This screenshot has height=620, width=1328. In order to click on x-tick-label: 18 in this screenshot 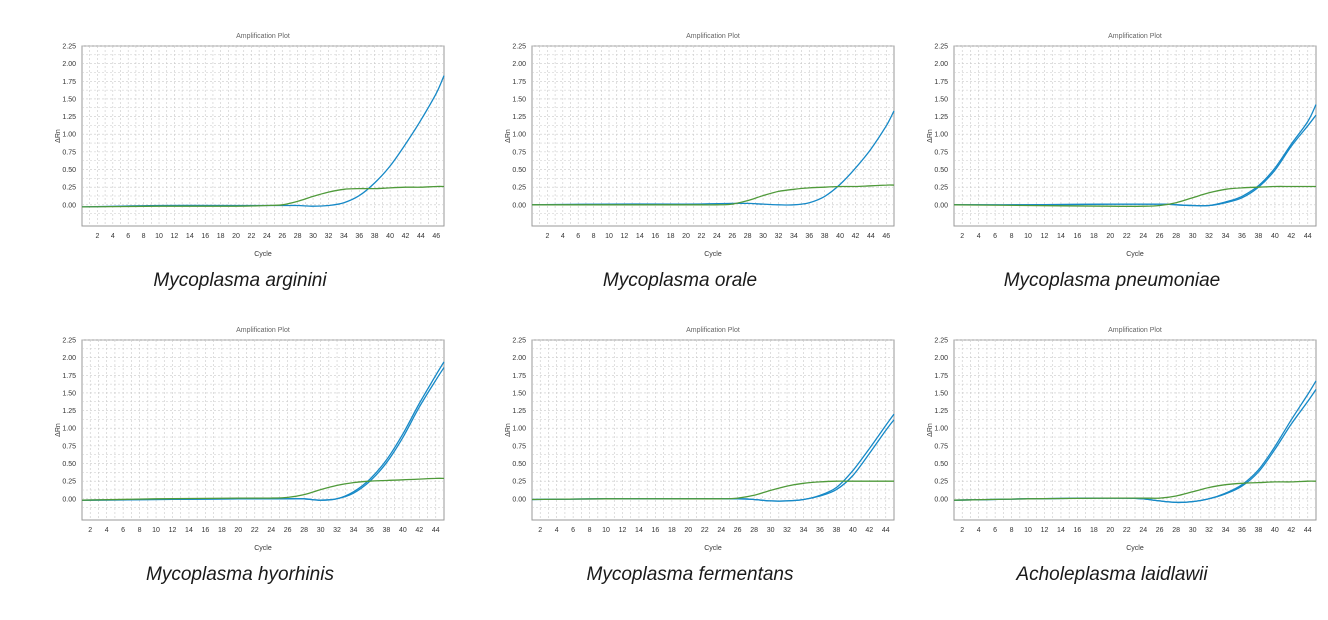, I will do `click(672, 530)`.